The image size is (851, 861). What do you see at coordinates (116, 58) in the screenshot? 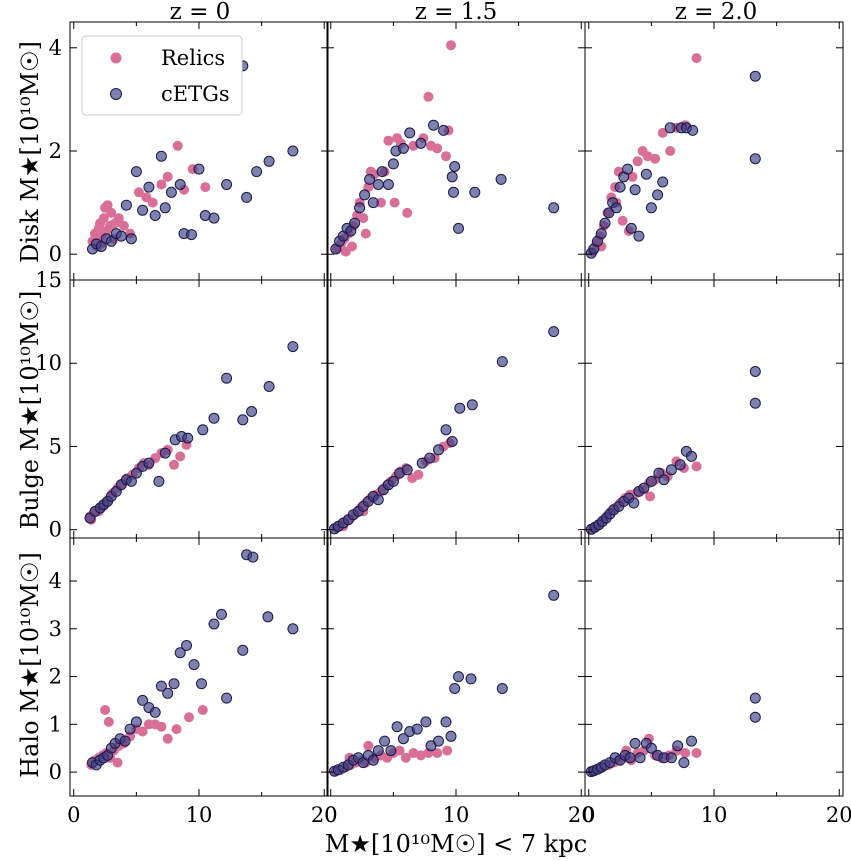
I see `legend-marker-relics` at bounding box center [116, 58].